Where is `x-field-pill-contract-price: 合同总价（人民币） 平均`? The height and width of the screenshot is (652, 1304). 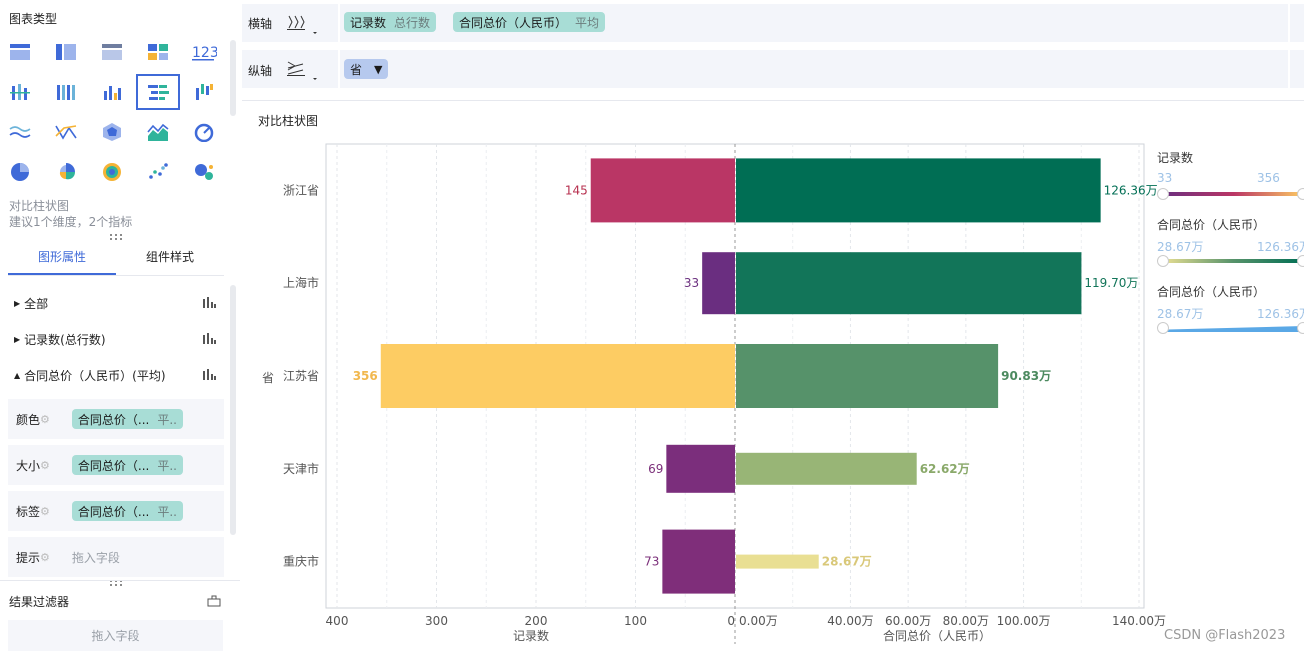
x-field-pill-contract-price: 合同总价（人民币） 平均 is located at coordinates (529, 22).